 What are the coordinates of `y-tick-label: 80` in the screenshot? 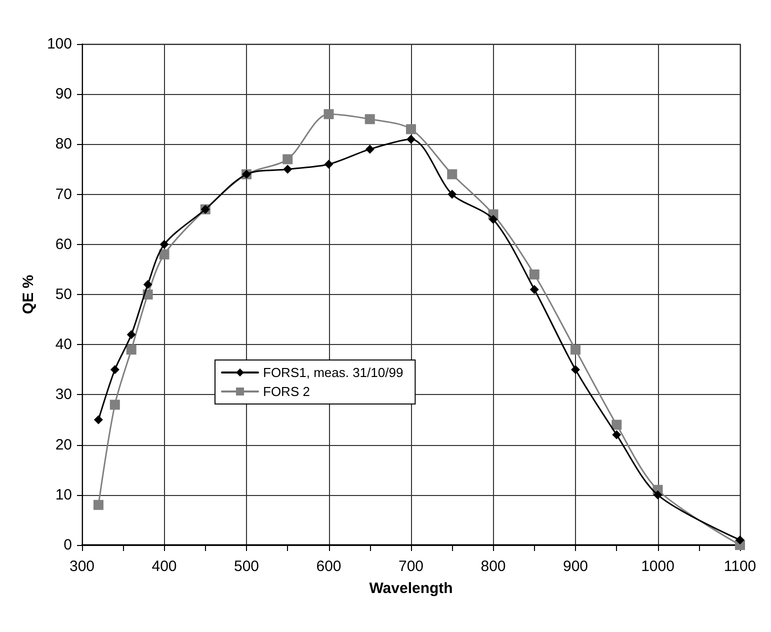 It's located at (63, 144).